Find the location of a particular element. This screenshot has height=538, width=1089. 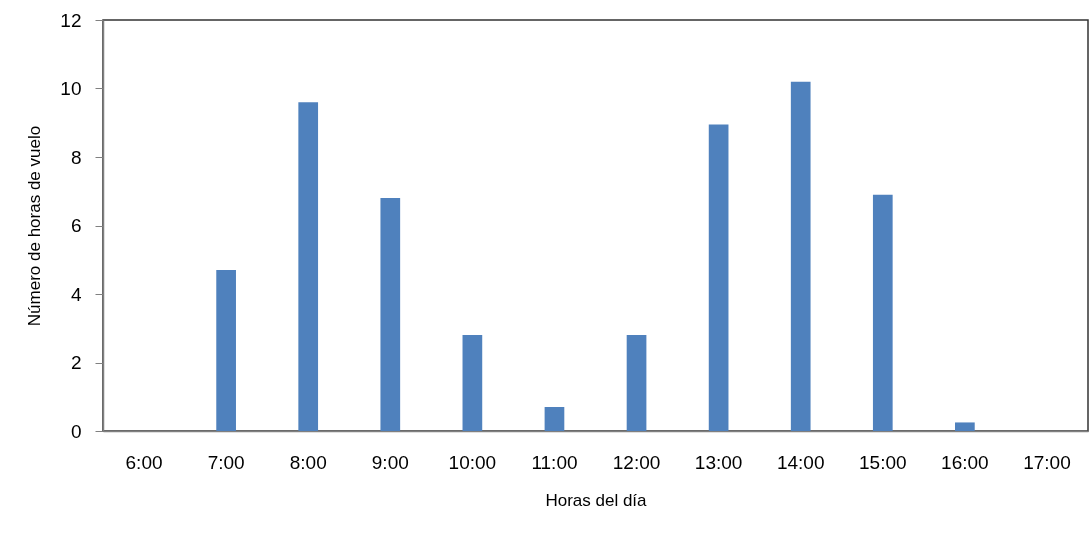

x-tick-label: 11:00 is located at coordinates (554, 462).